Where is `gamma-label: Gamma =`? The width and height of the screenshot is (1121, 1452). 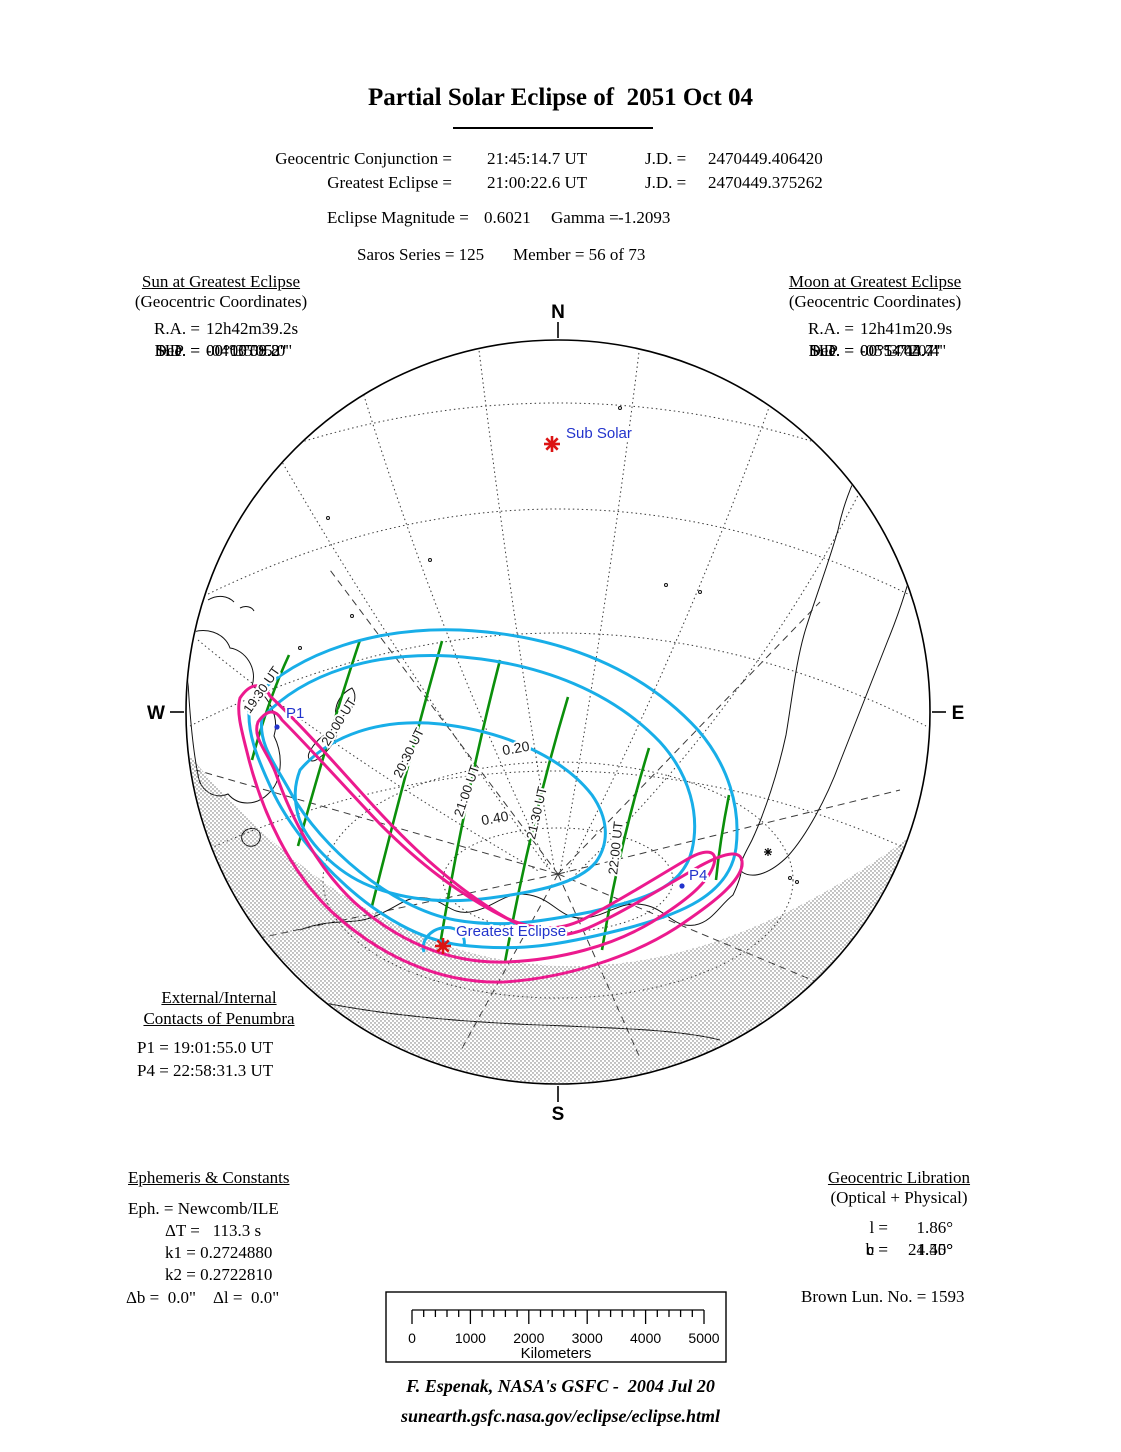 gamma-label: Gamma = is located at coordinates (585, 217).